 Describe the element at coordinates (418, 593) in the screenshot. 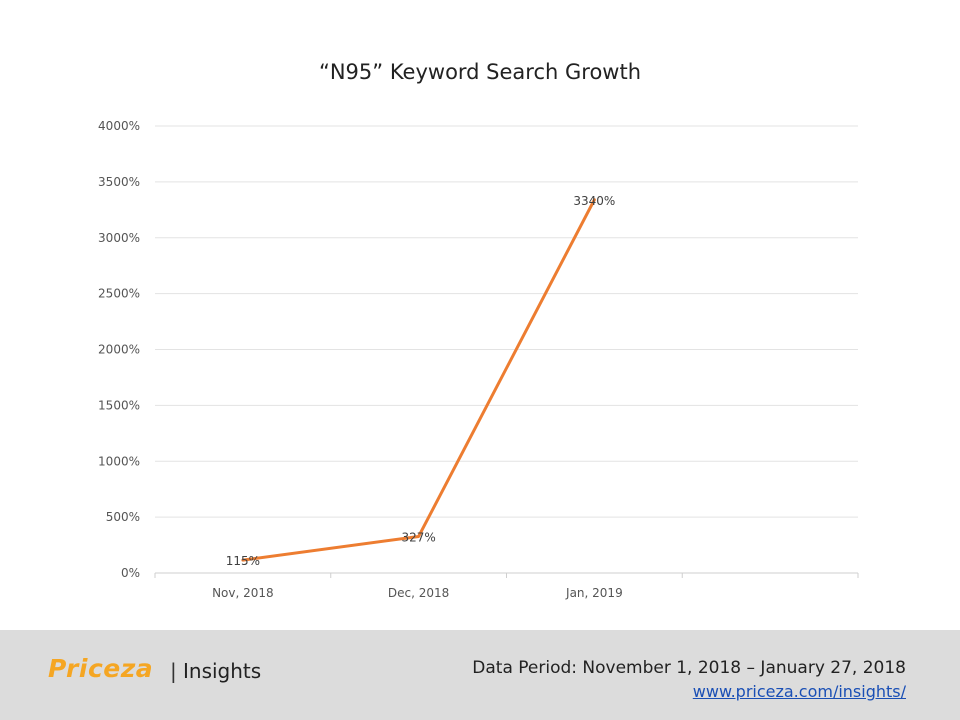

I see `x-tick-label: Dec, 2018` at that location.